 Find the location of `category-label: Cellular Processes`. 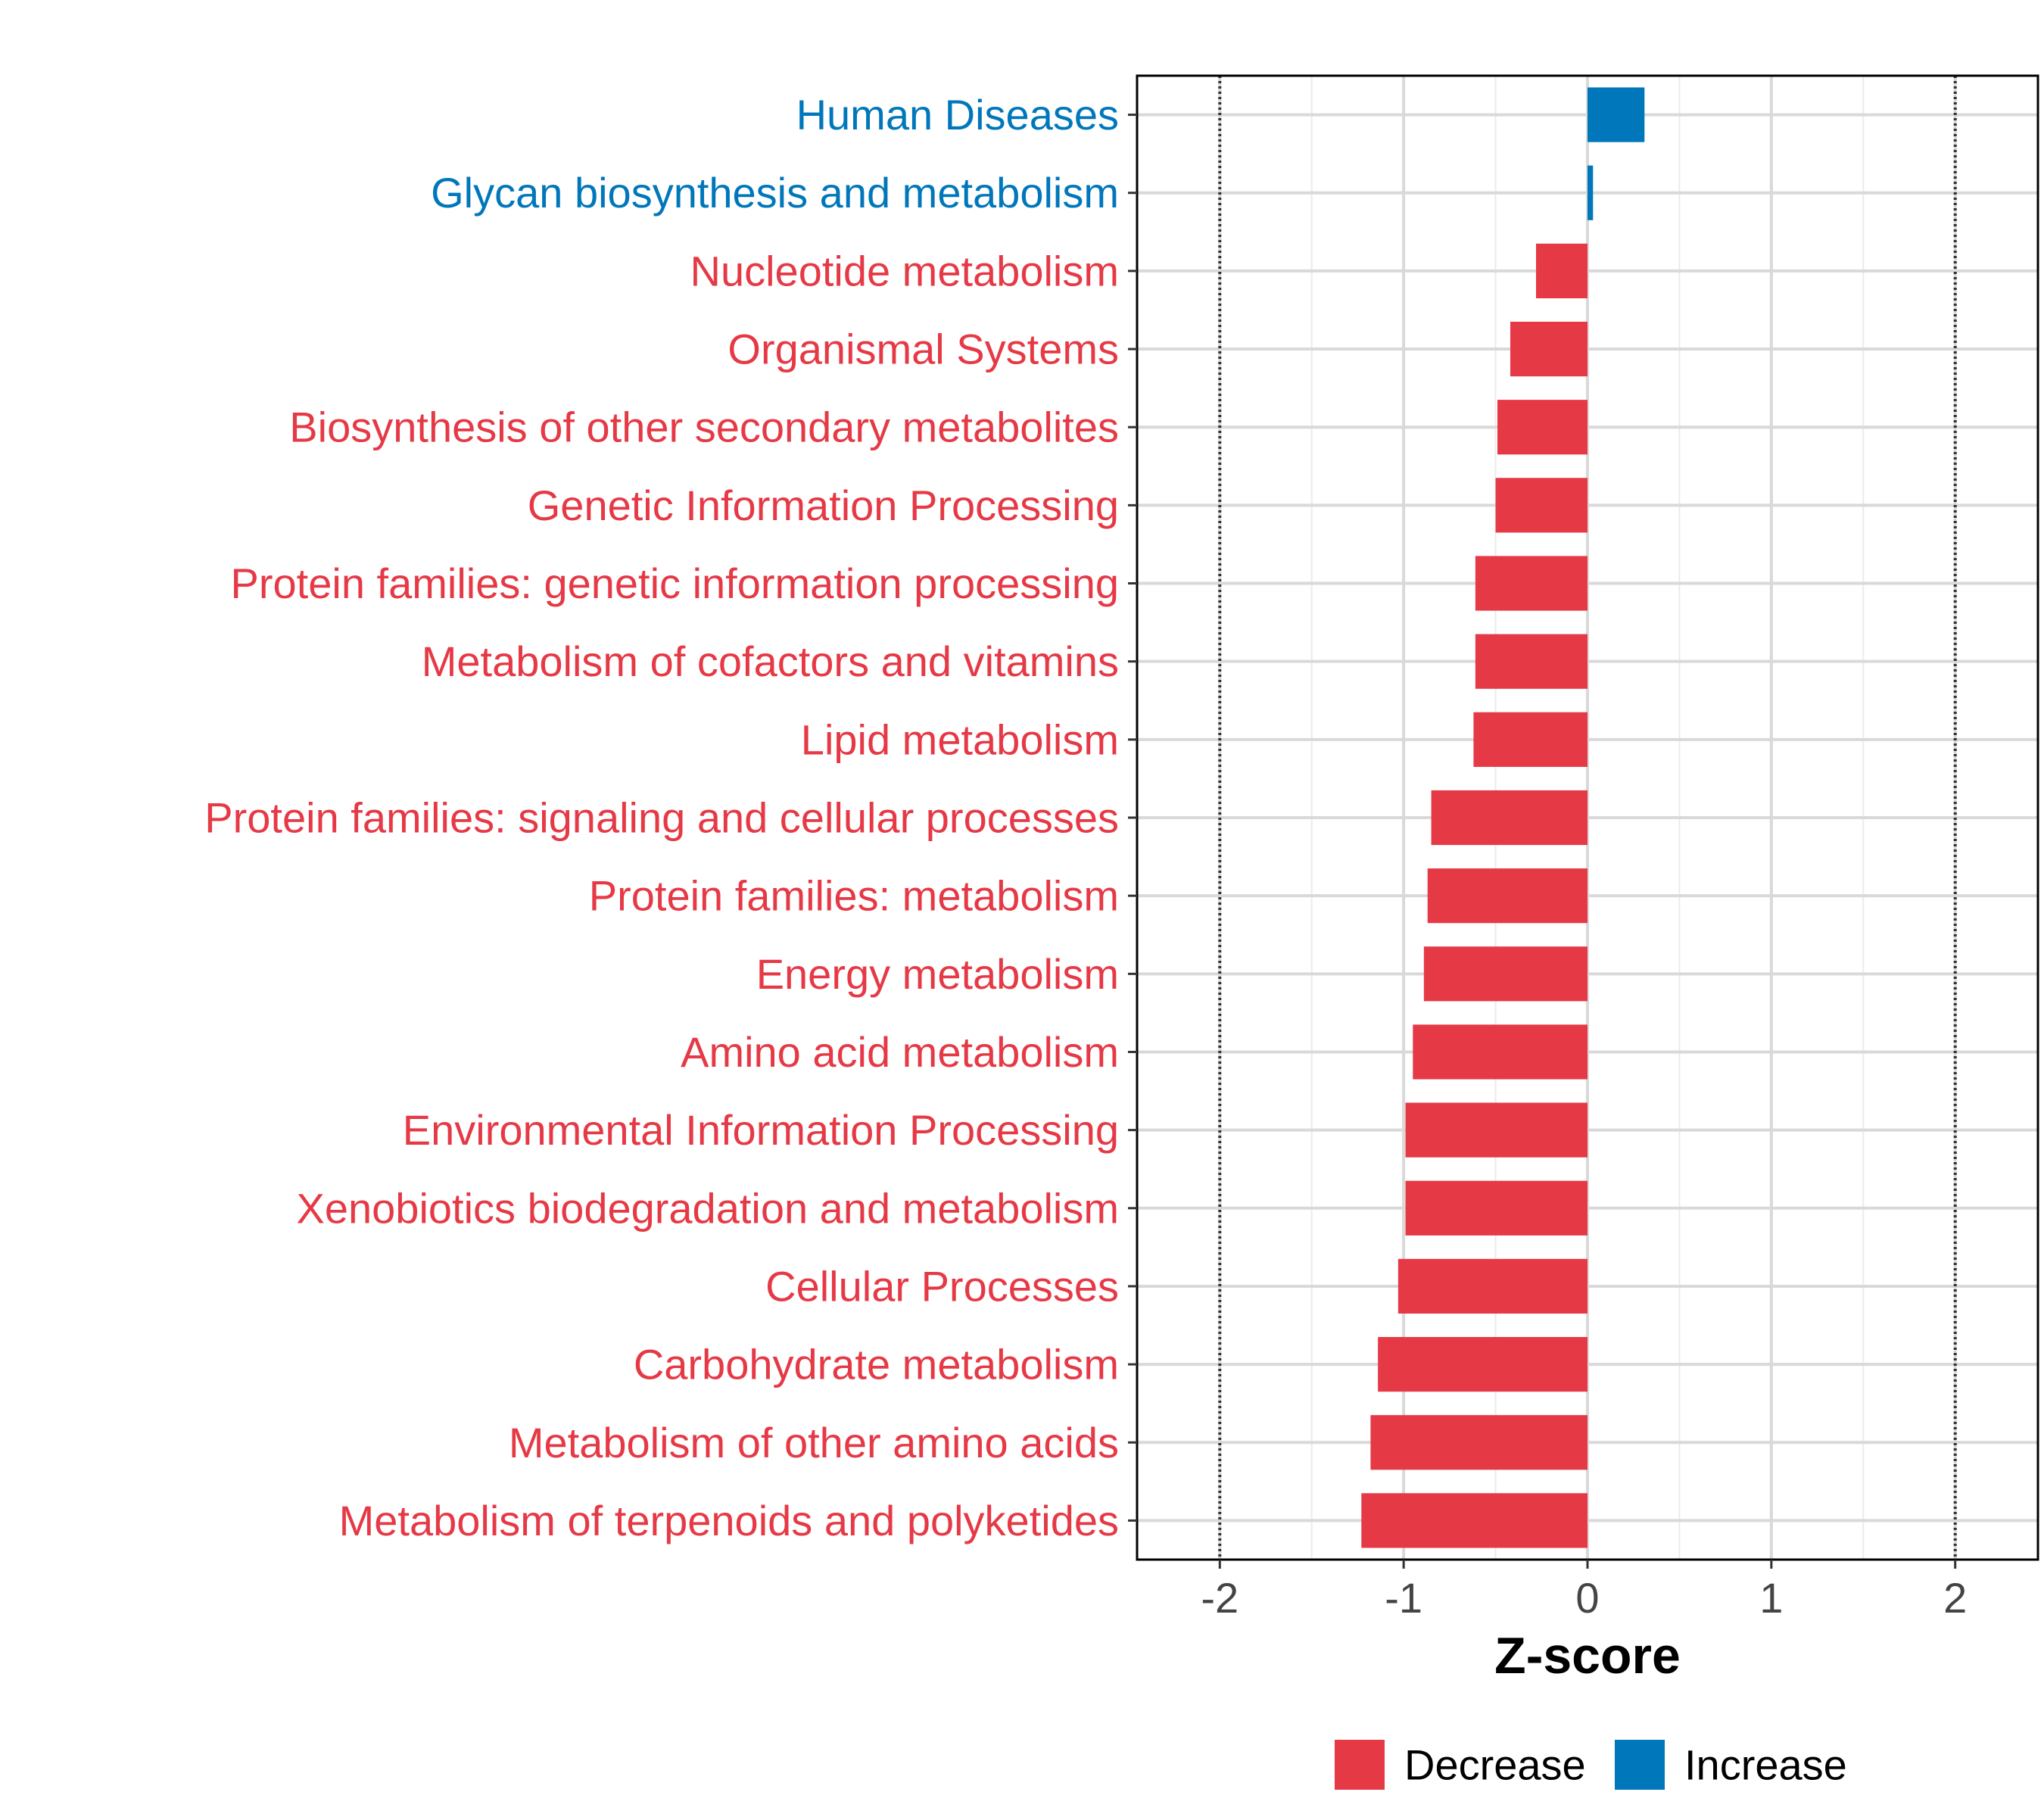

category-label: Cellular Processes is located at coordinates (942, 1286).